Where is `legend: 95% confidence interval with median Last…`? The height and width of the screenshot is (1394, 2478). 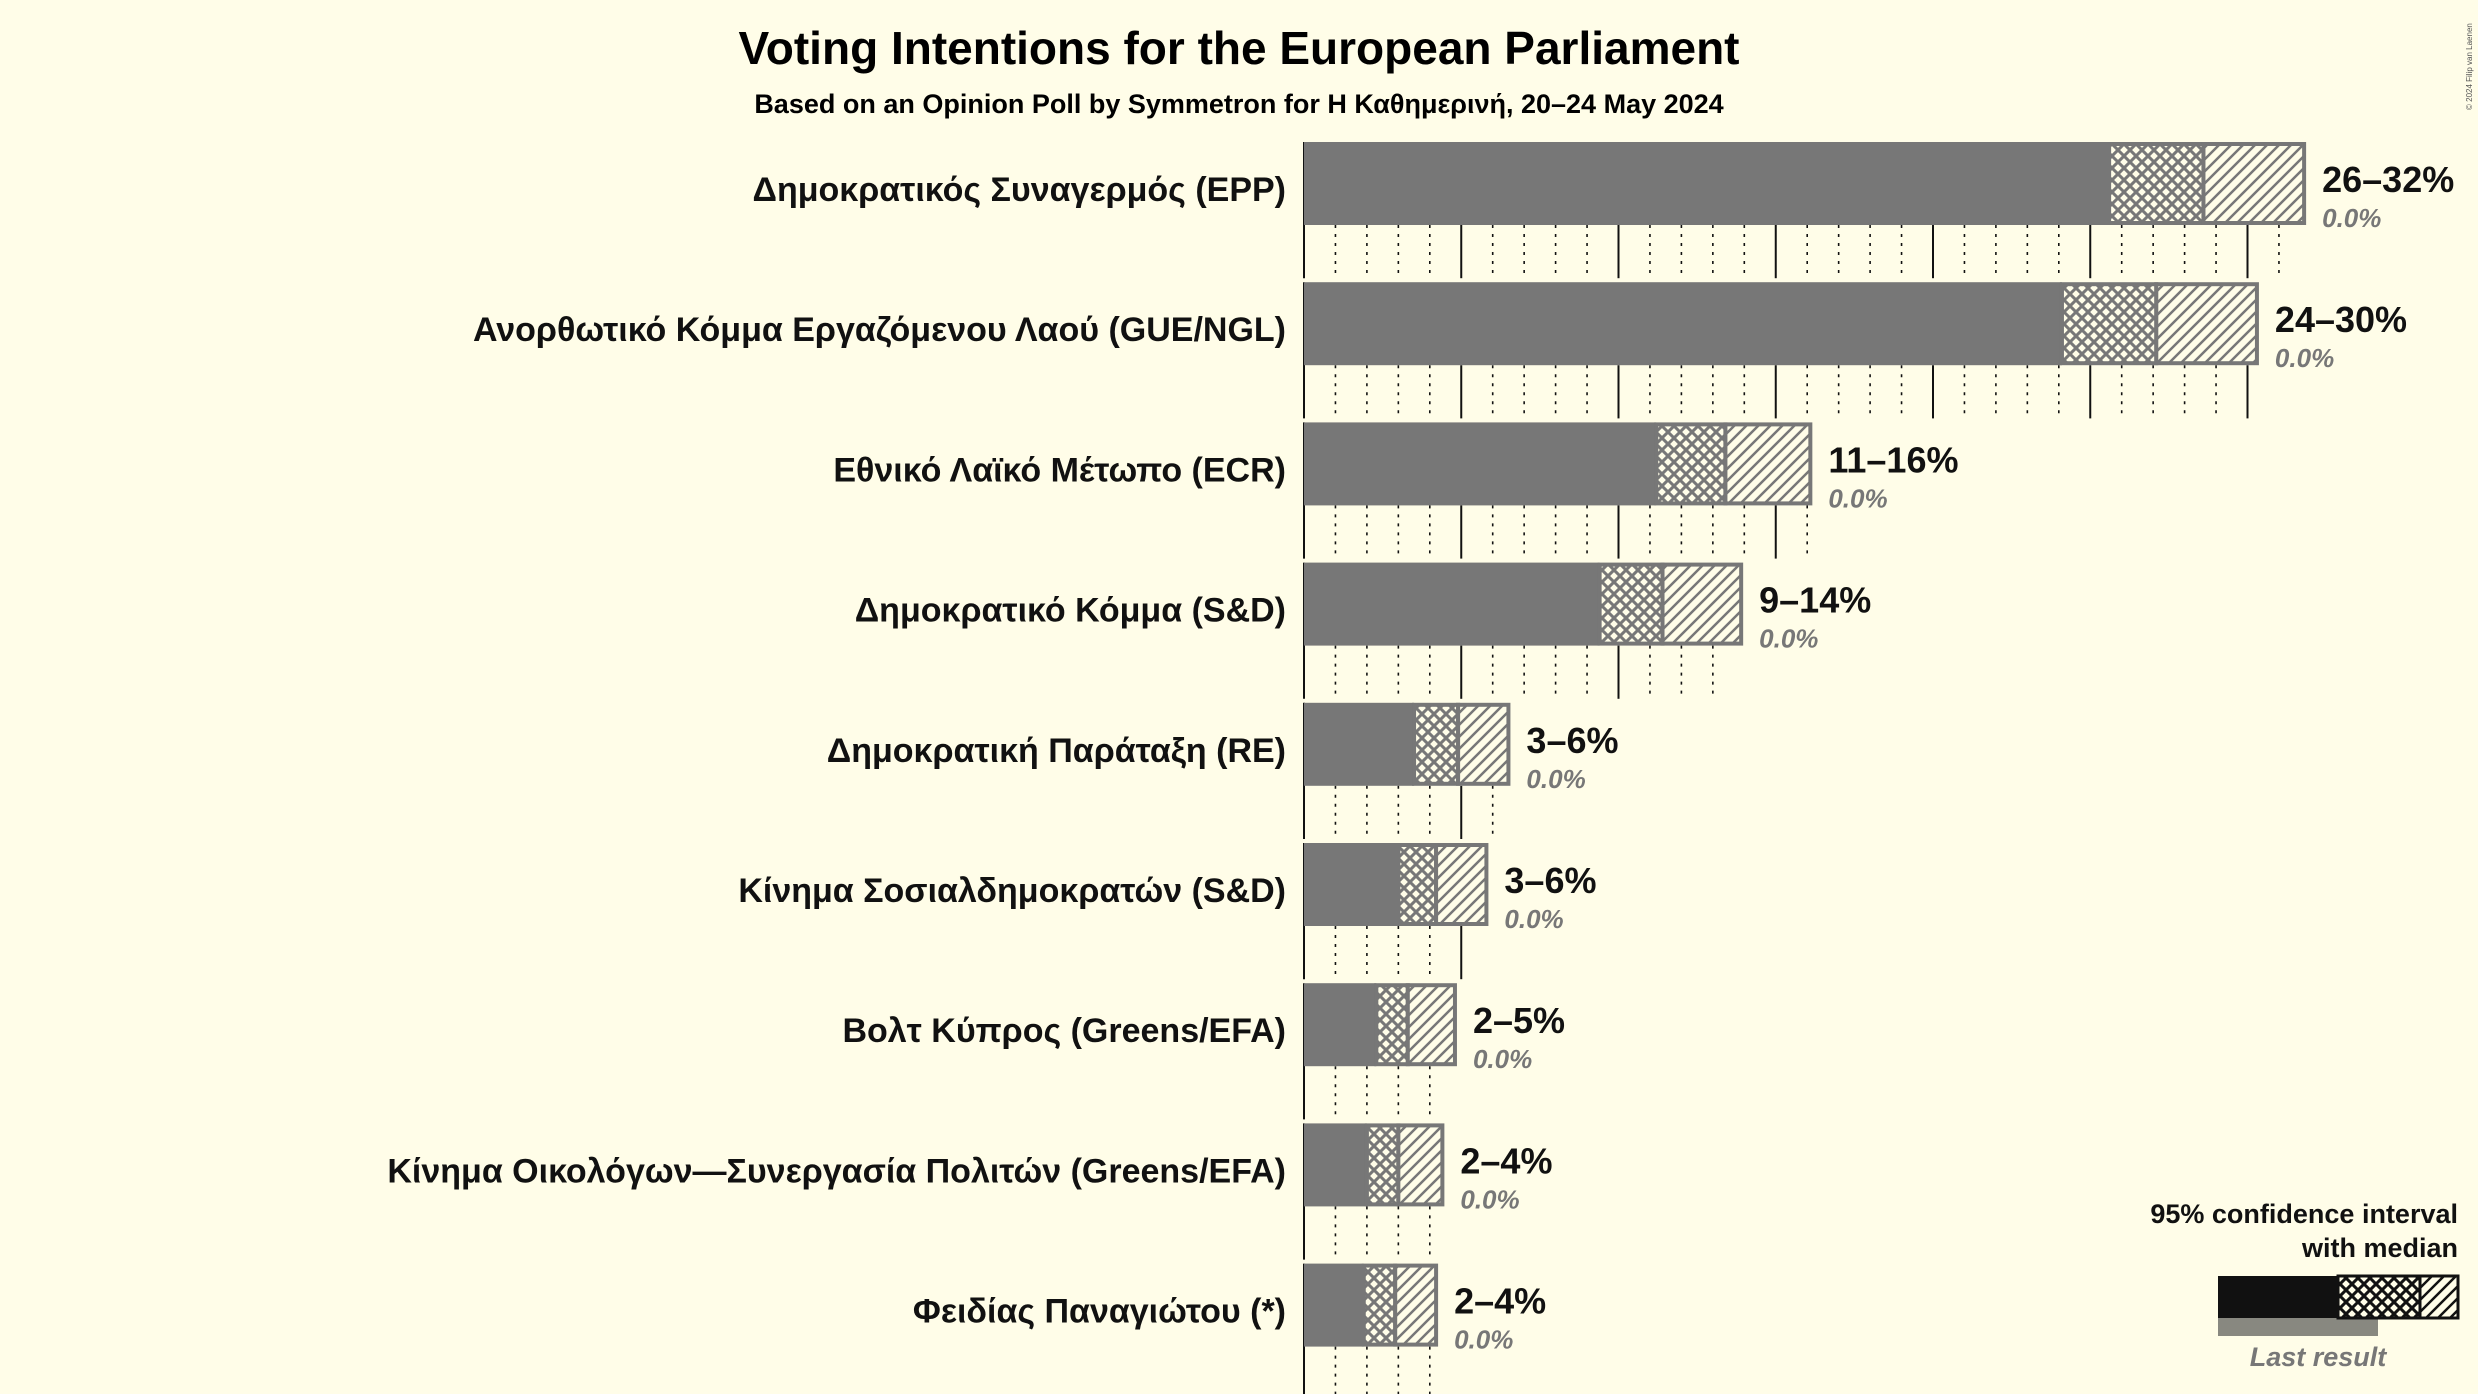 legend: 95% confidence interval with median Last… is located at coordinates (2305, 1285).